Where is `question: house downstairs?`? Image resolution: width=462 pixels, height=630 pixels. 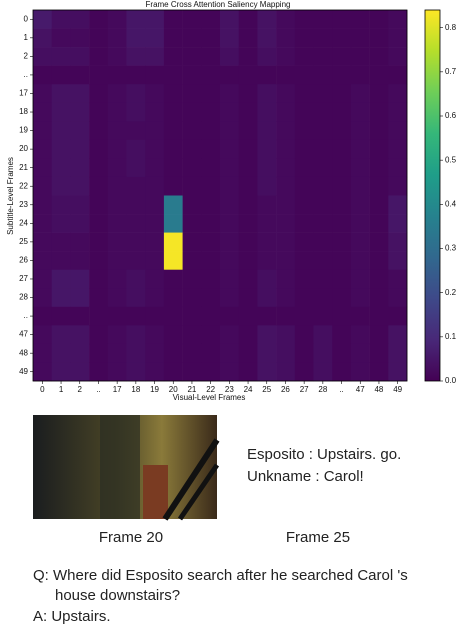 question: house downstairs? is located at coordinates (117, 595).